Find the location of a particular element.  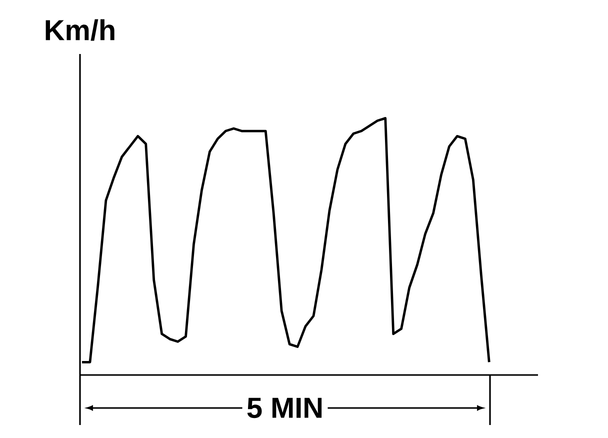

y-axis-title: Km/h is located at coordinates (80, 30).